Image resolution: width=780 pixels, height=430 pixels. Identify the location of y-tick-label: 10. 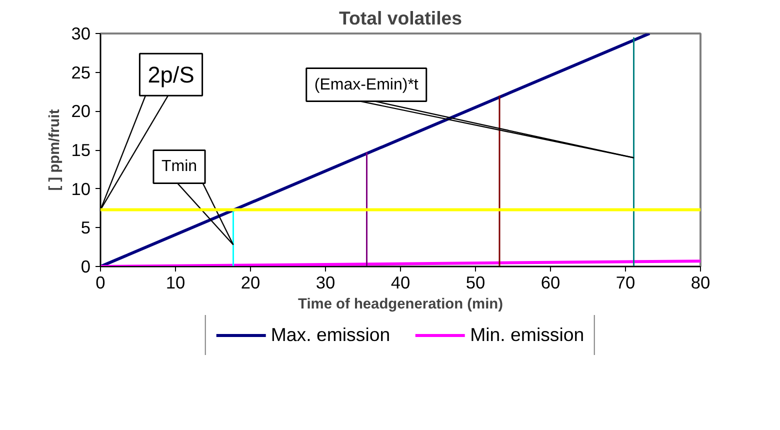
(81, 188).